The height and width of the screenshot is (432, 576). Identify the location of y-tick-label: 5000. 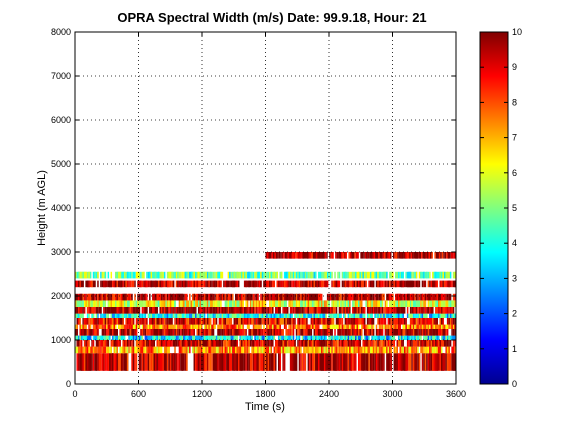
(61, 164).